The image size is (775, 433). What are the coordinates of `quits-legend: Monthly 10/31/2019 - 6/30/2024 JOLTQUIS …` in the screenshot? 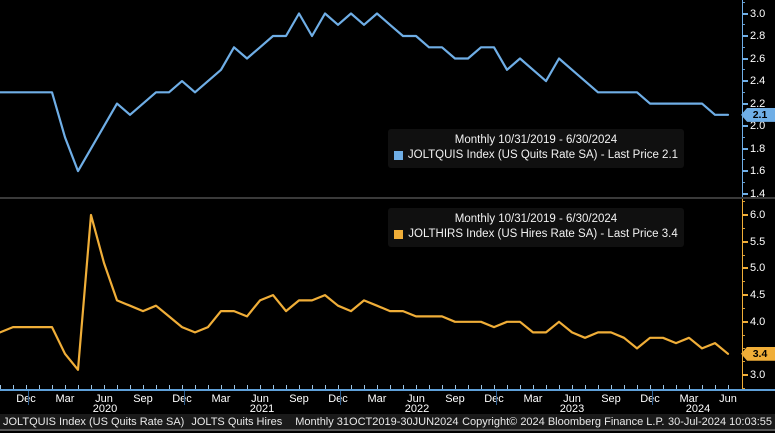 It's located at (536, 148).